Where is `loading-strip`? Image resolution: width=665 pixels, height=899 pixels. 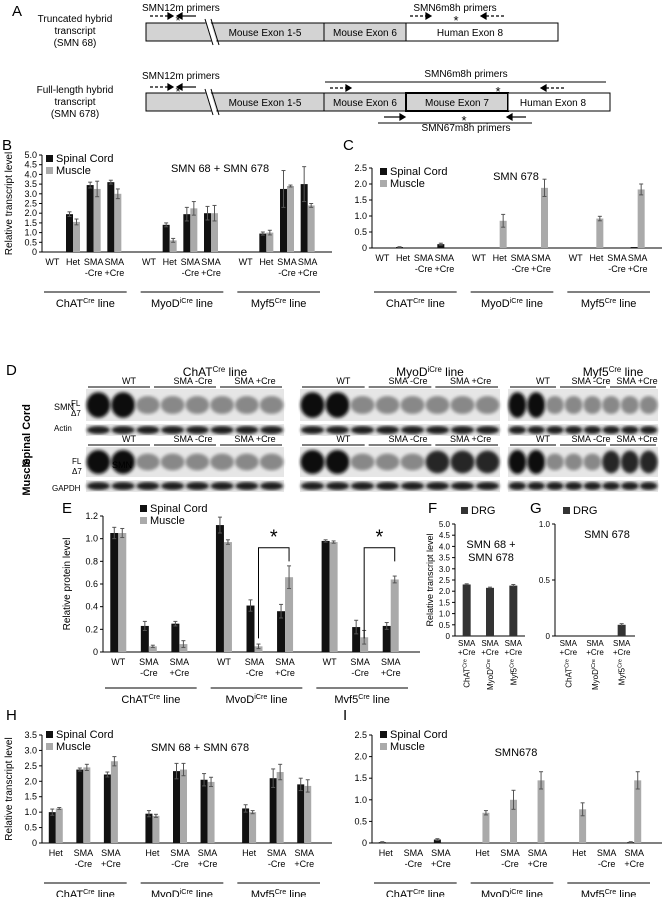
loading-strip is located at coordinates (400, 430).